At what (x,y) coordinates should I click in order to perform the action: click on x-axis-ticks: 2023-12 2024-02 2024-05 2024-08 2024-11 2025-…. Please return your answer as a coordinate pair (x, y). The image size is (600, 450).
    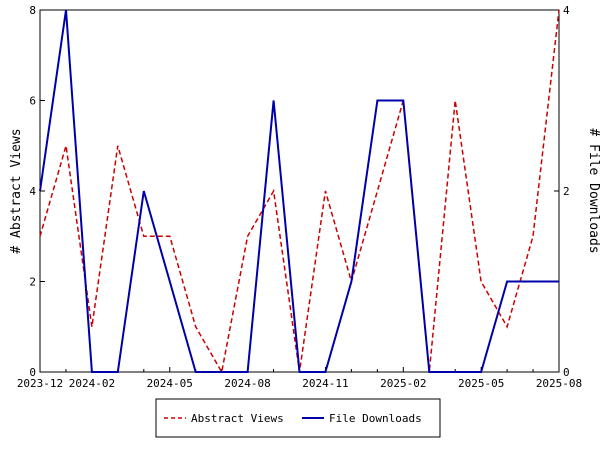
    Looking at the image, I should click on (299, 378).